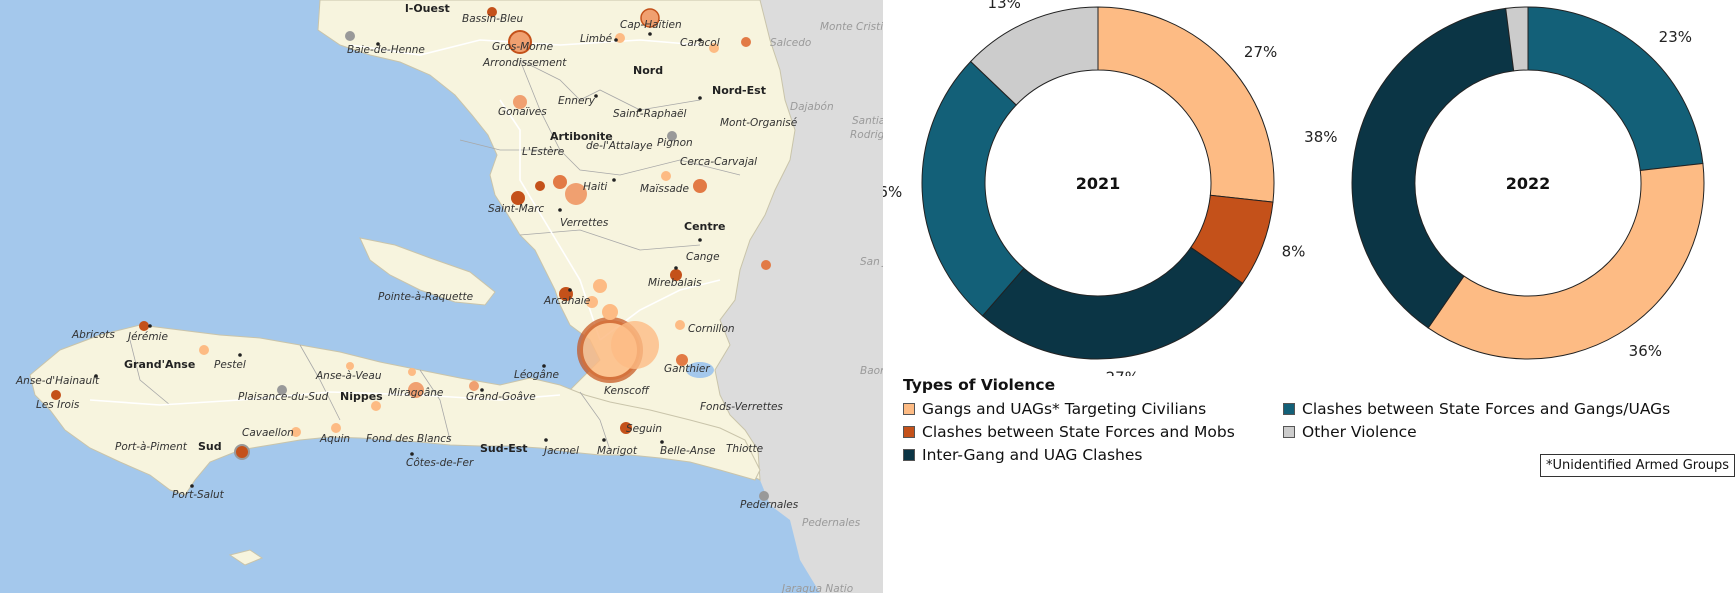 The height and width of the screenshot is (593, 1736). I want to click on donut-pct-label: 23%, so click(1675, 37).